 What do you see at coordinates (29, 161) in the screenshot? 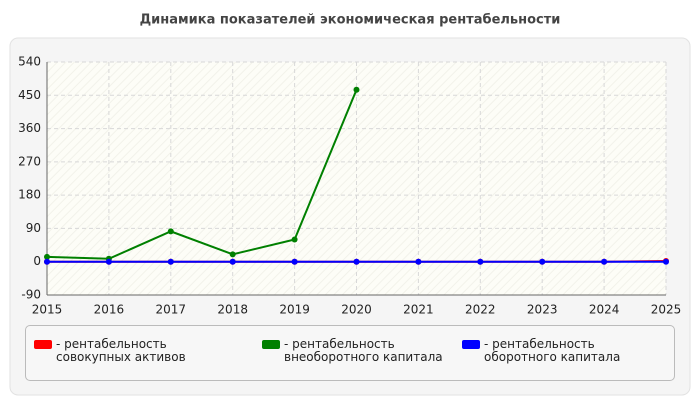
I see `y-tick-label: 270` at bounding box center [29, 161].